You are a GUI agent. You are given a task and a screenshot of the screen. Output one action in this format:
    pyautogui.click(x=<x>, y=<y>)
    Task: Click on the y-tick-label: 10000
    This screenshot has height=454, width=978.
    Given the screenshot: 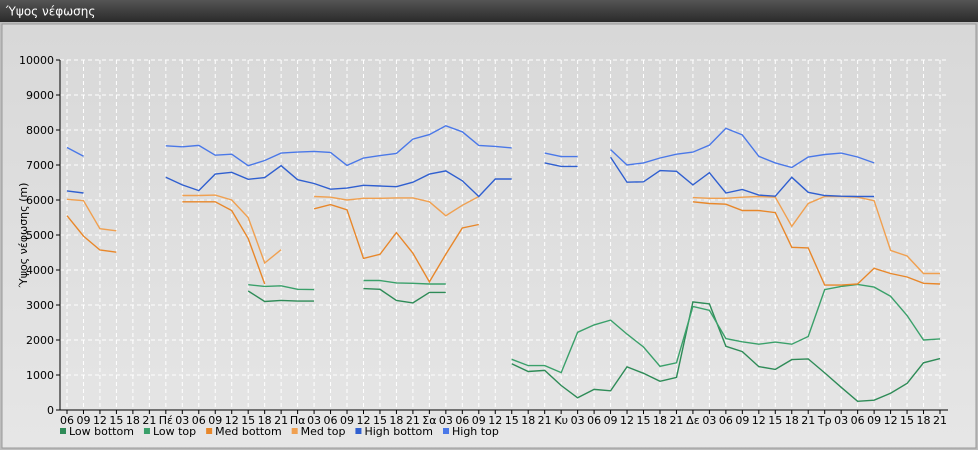 What is the action you would take?
    pyautogui.click(x=36, y=60)
    